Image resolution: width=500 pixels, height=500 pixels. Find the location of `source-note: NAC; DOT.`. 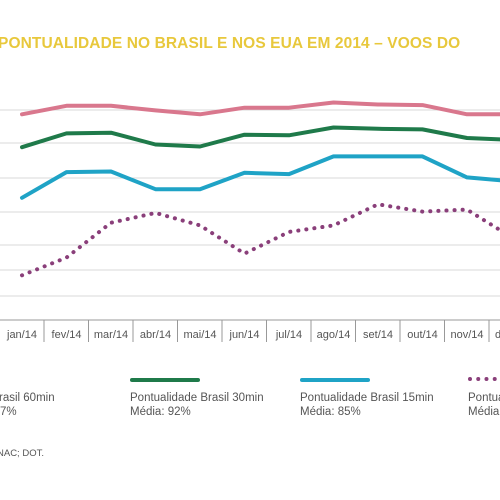

source-note: NAC; DOT. is located at coordinates (22, 453).